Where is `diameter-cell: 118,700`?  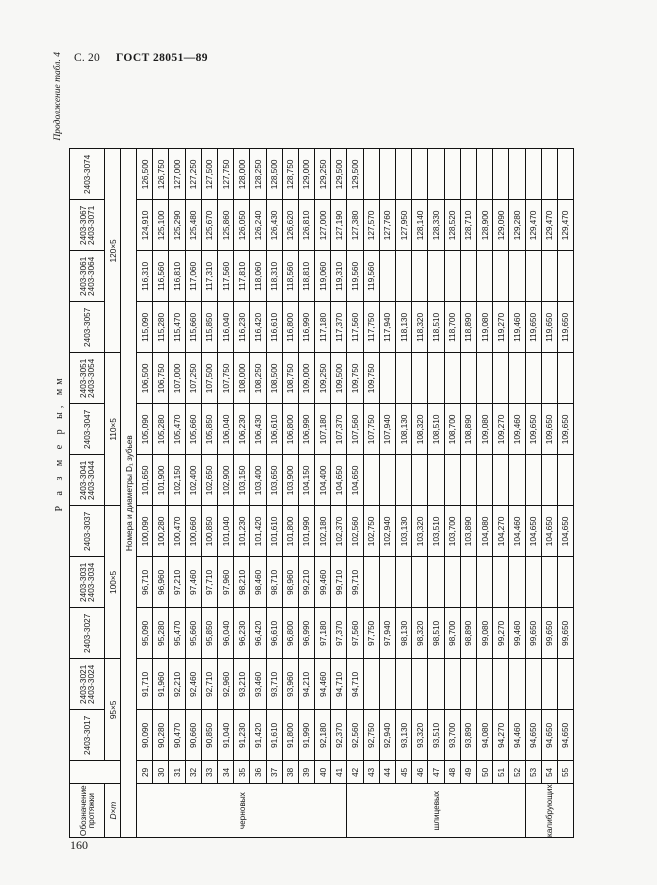
diameter-cell: 118,700 is located at coordinates (451, 327).